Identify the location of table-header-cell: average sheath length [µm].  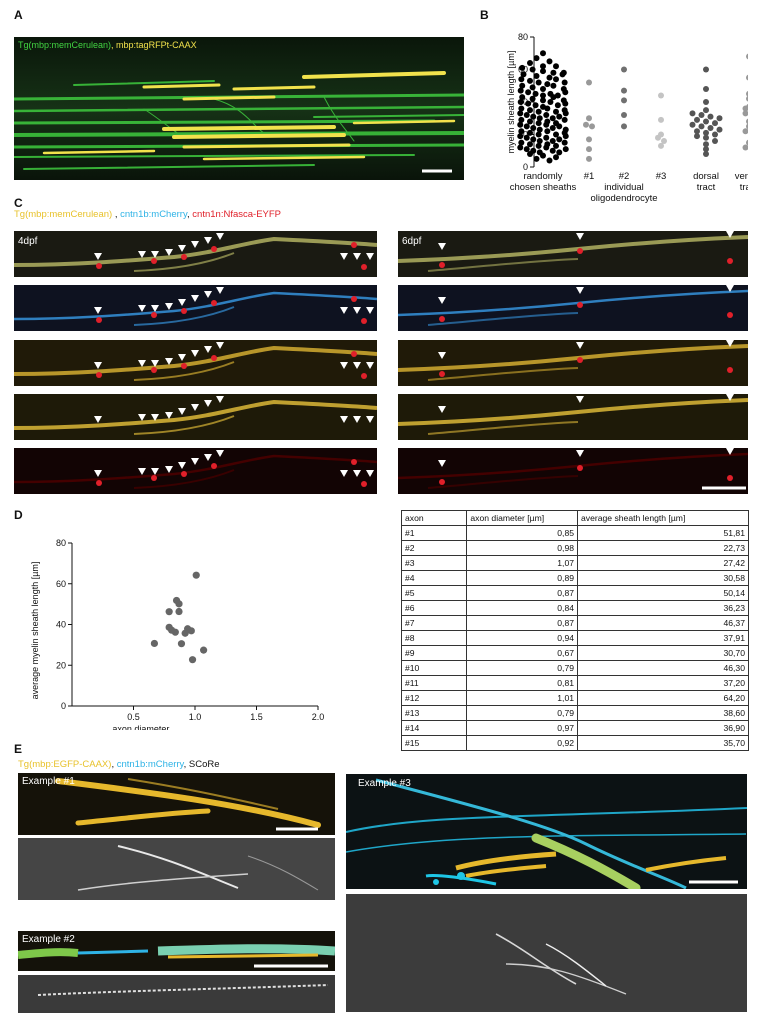
(663, 518).